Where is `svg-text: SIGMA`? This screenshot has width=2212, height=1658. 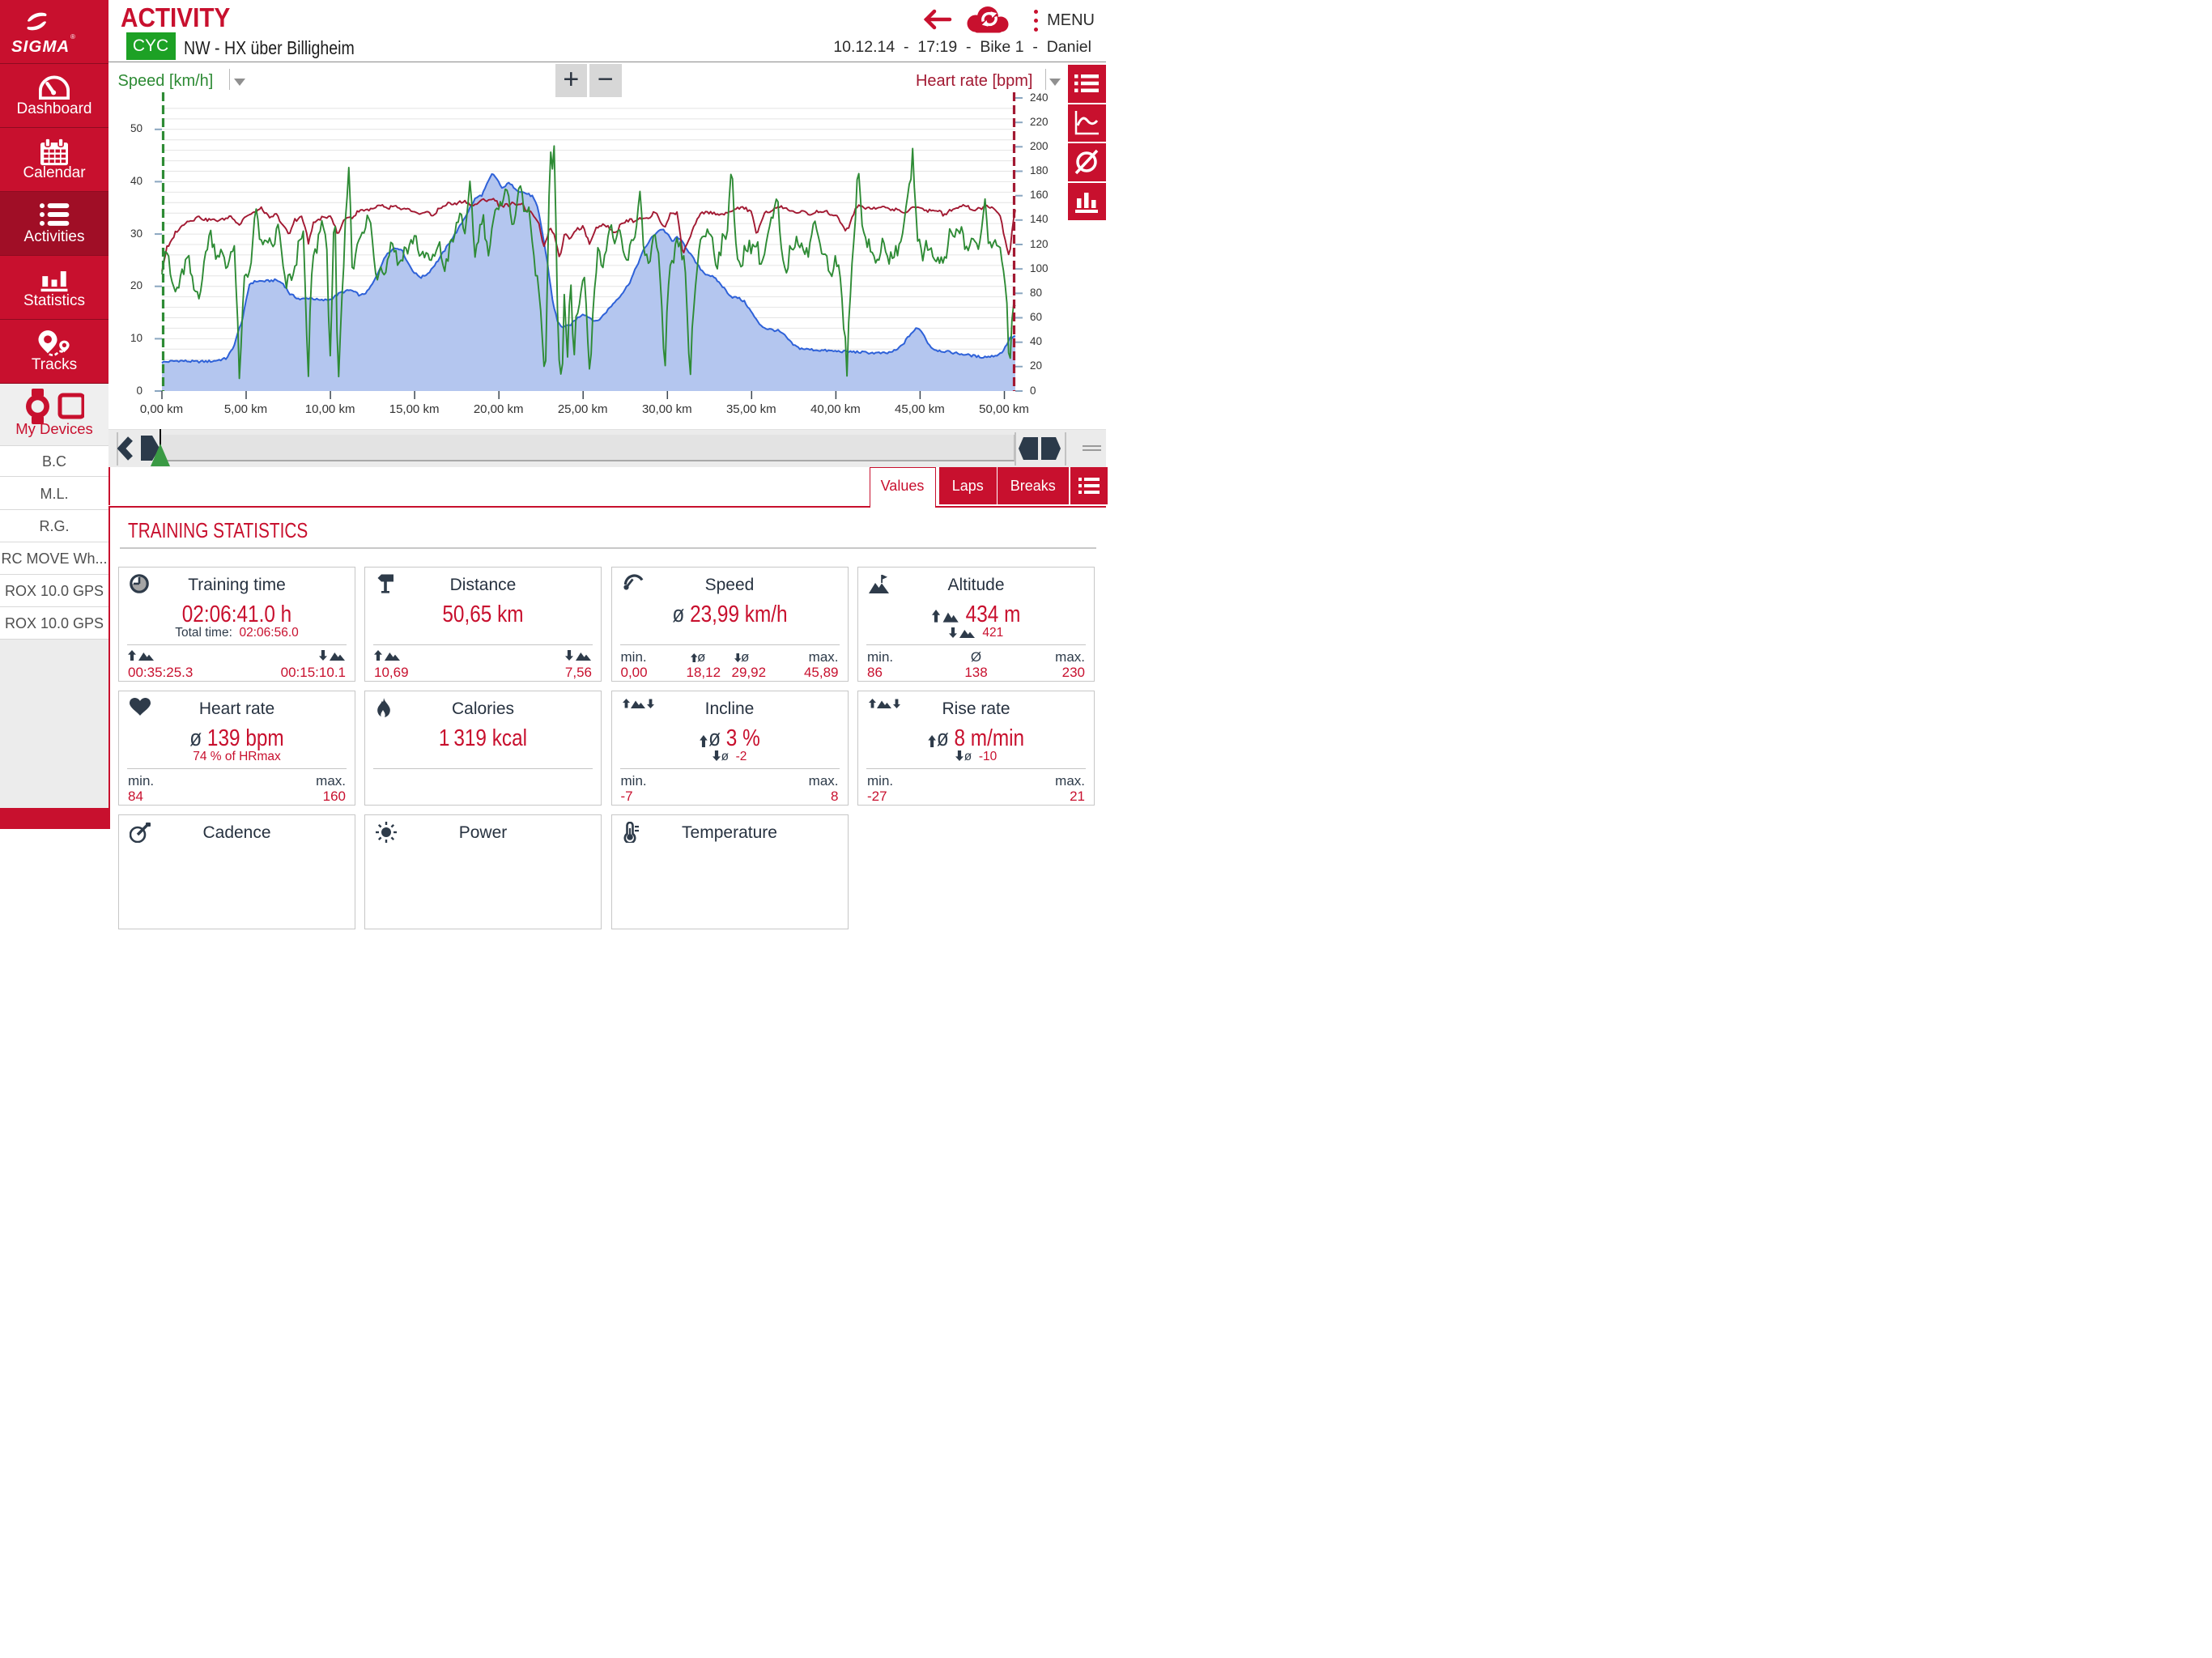
svg-text: SIGMA is located at coordinates (41, 46).